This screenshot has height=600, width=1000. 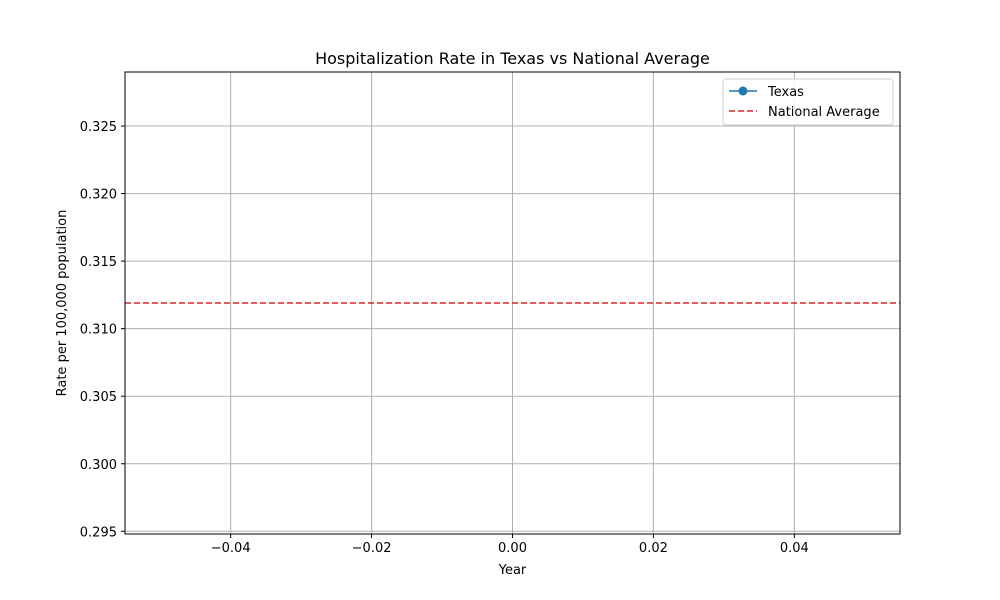 What do you see at coordinates (653, 548) in the screenshot?
I see `x-tick-label: 0.02` at bounding box center [653, 548].